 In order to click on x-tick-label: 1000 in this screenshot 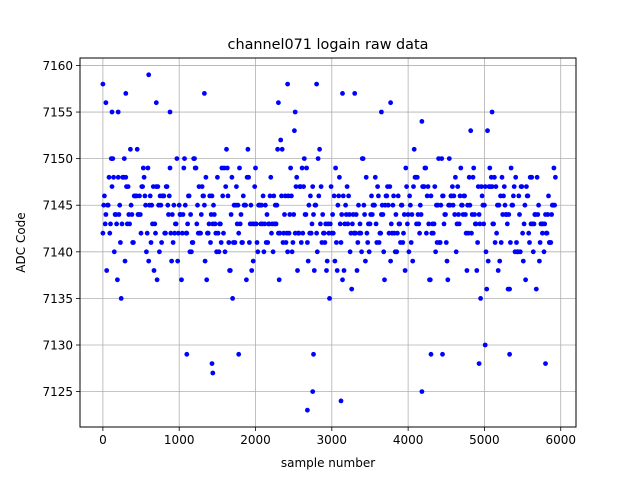, I will do `click(179, 440)`.